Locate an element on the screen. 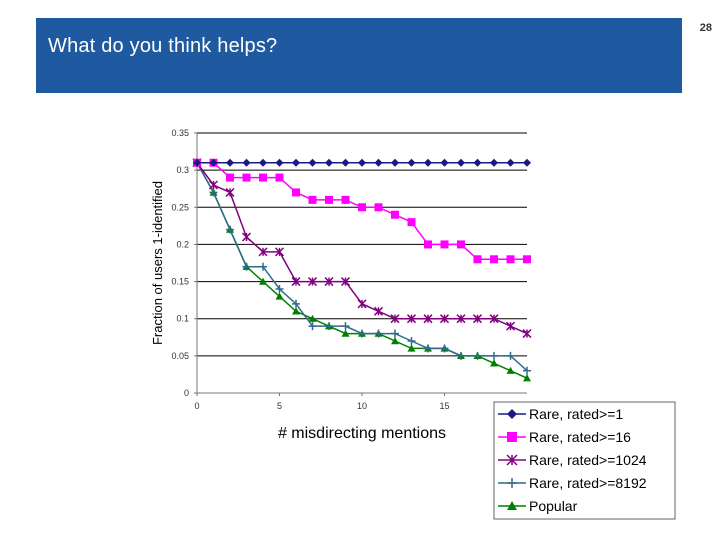 The image size is (720, 540). legend-label: Rare, rated>=16 is located at coordinates (580, 437).